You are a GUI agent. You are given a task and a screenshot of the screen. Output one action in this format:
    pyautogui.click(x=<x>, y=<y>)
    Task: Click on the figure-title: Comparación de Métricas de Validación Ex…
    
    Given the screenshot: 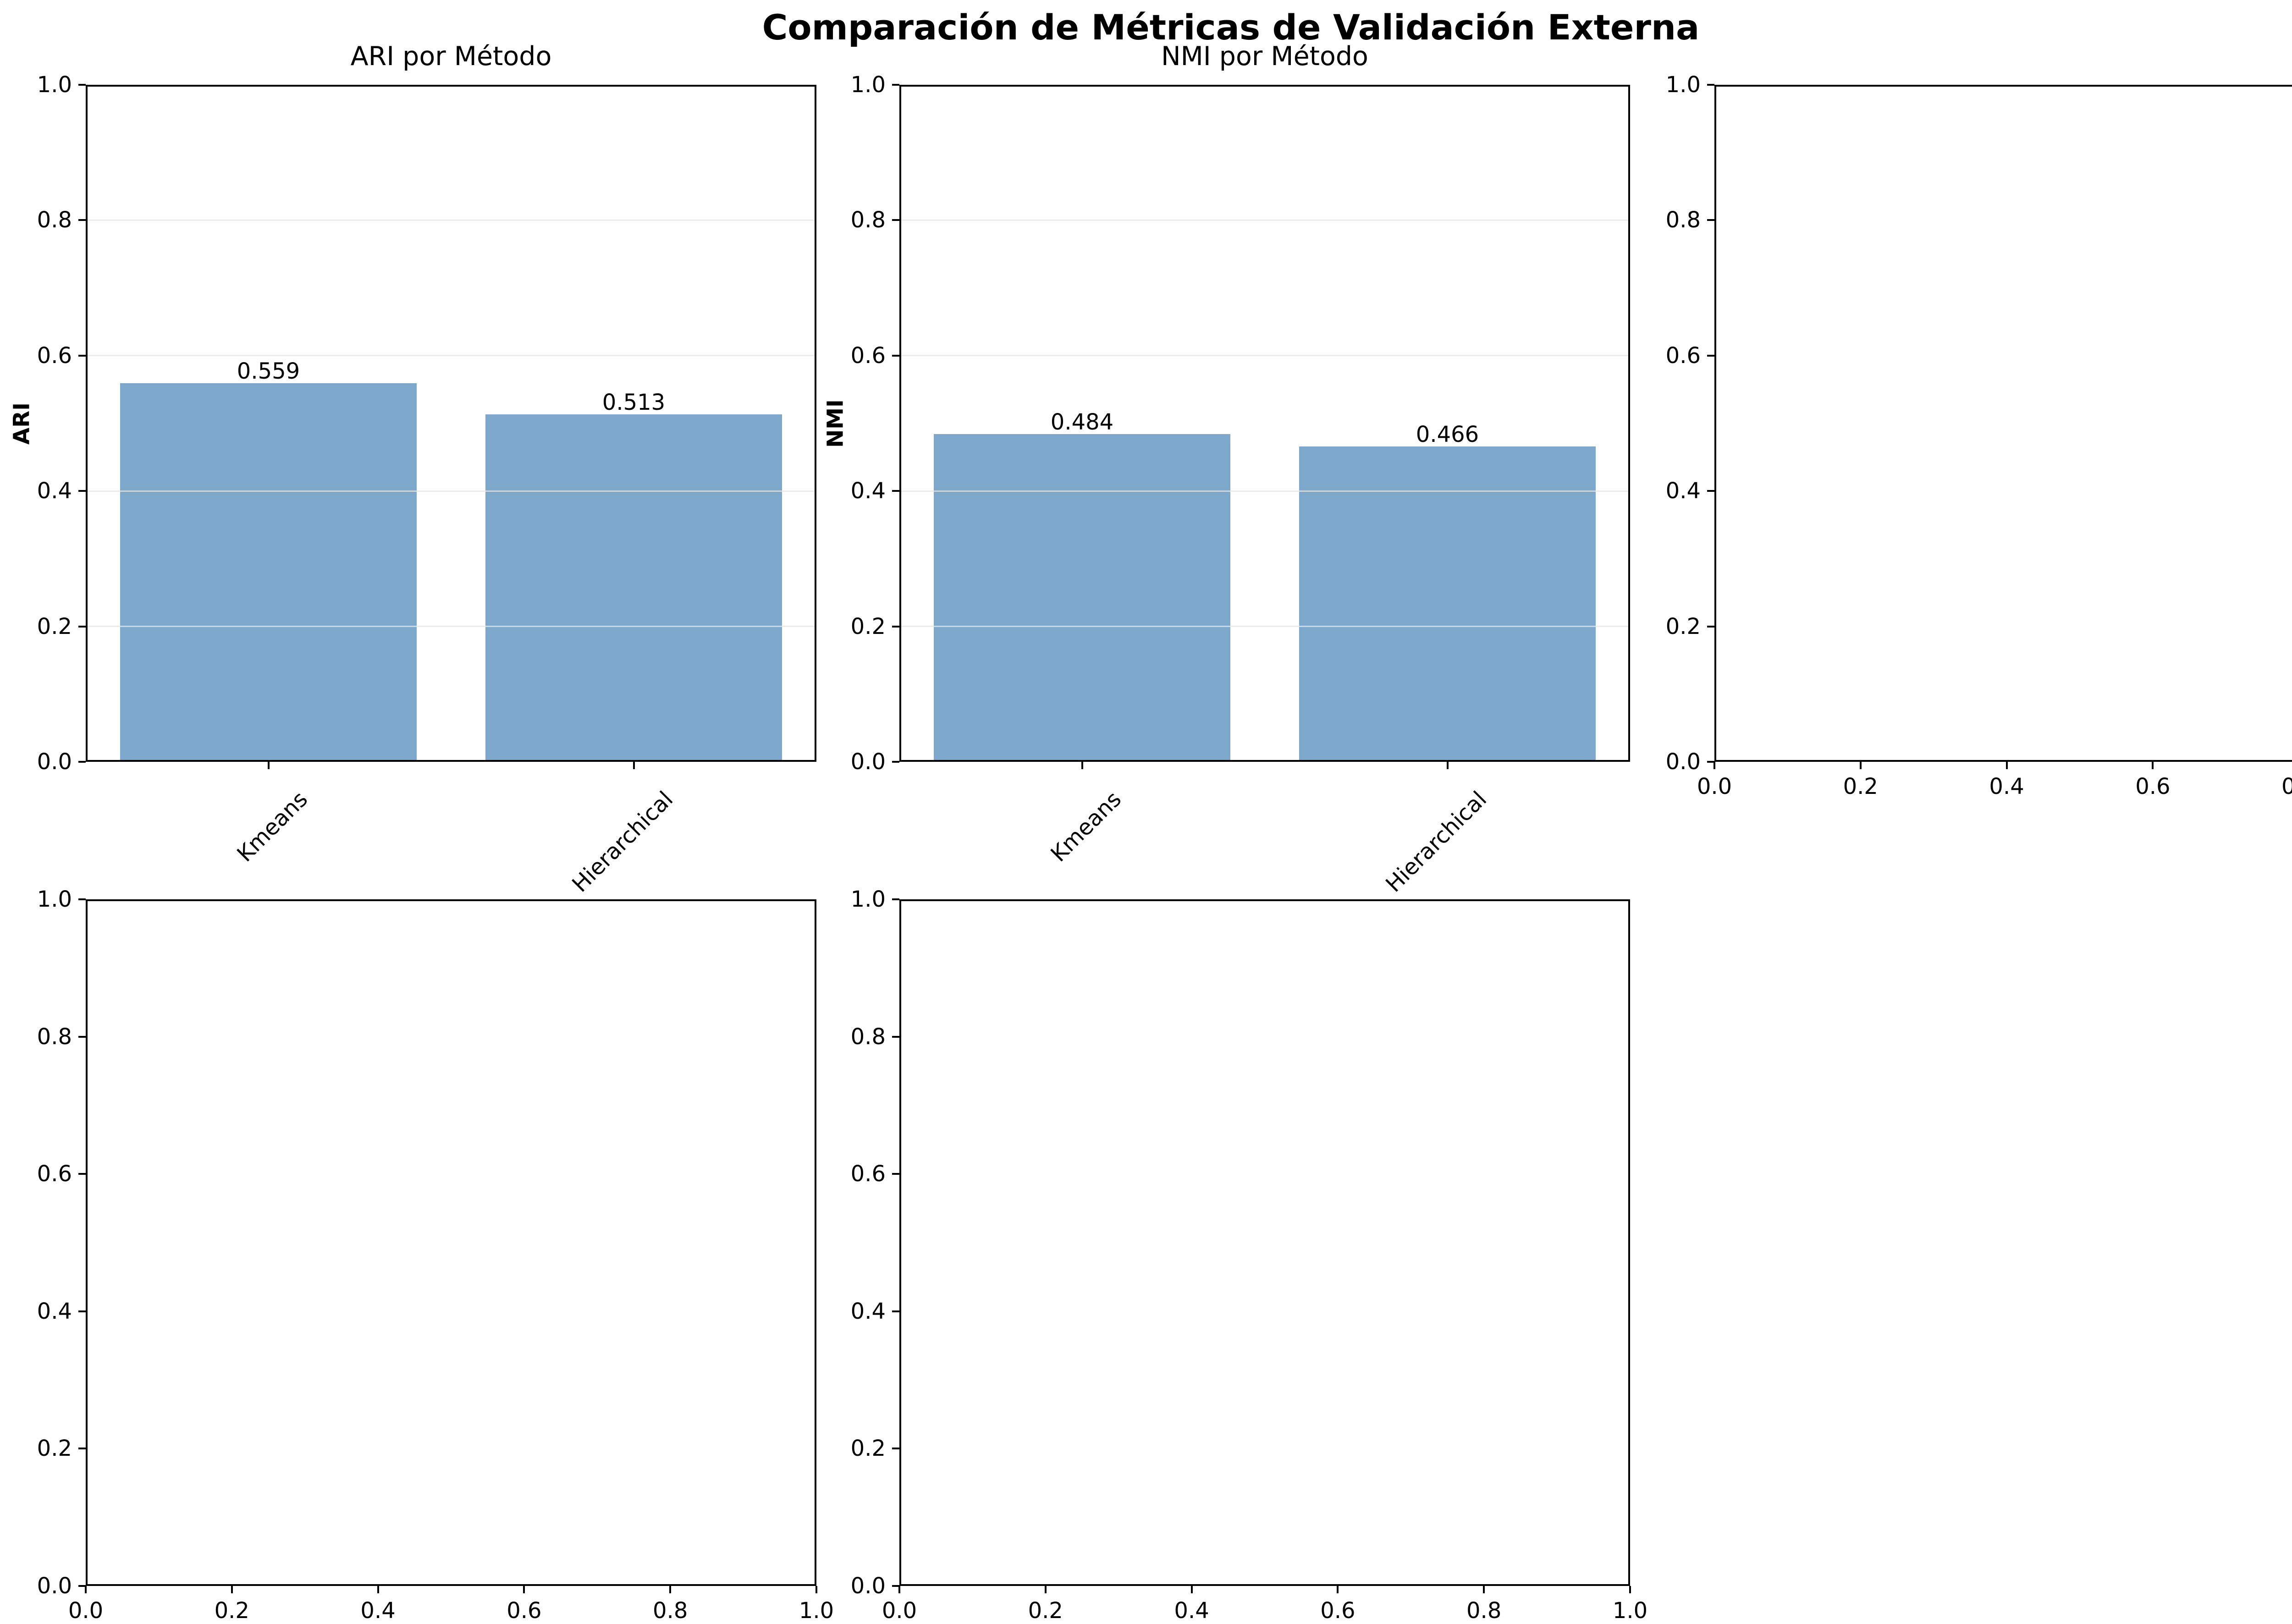 What is the action you would take?
    pyautogui.click(x=1231, y=27)
    